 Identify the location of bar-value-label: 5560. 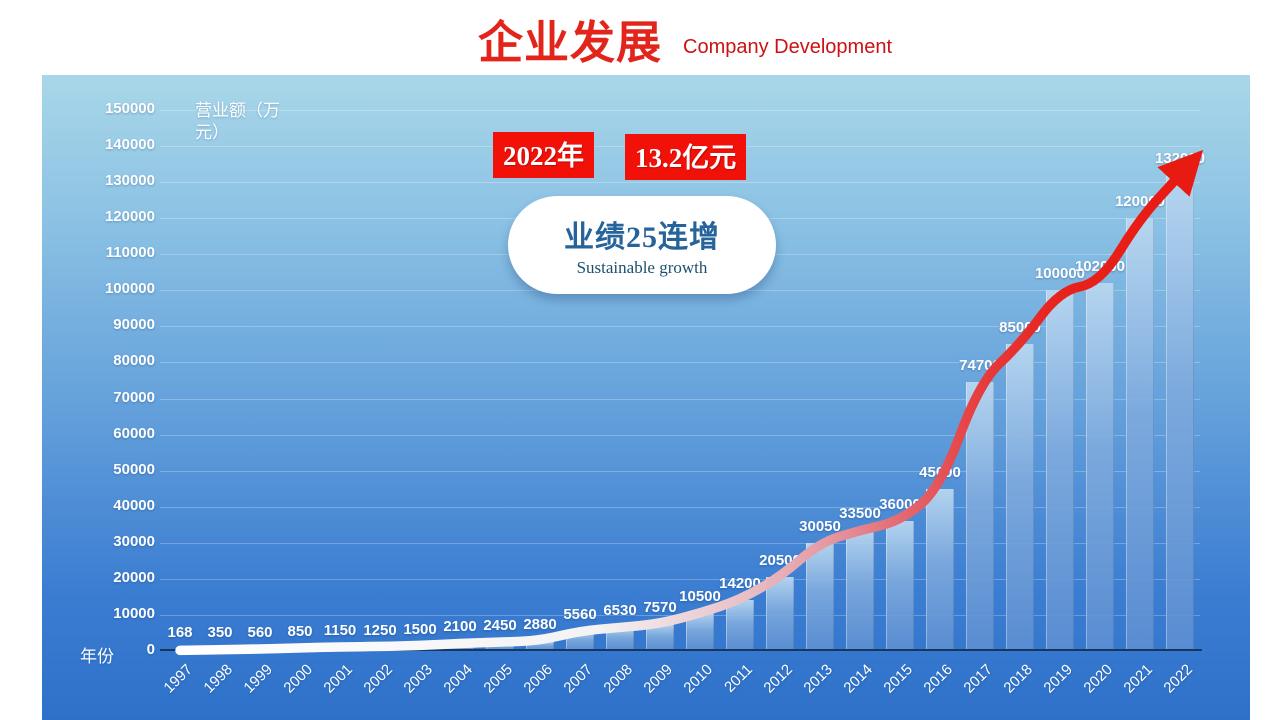
(580, 614).